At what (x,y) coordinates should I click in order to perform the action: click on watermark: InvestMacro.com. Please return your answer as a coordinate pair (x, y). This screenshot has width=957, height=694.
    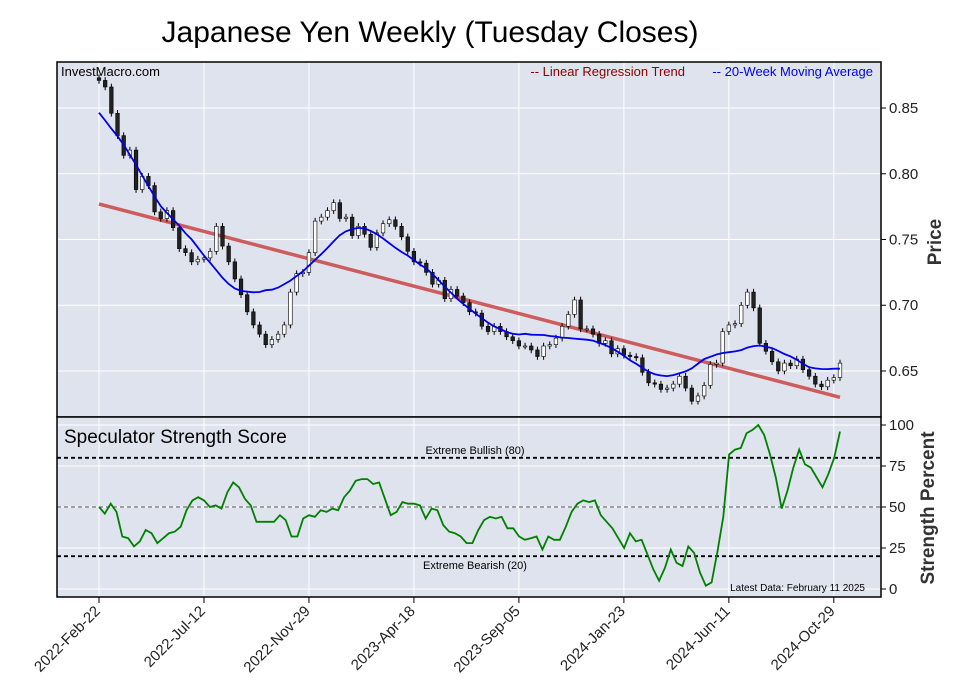
    Looking at the image, I should click on (110, 71).